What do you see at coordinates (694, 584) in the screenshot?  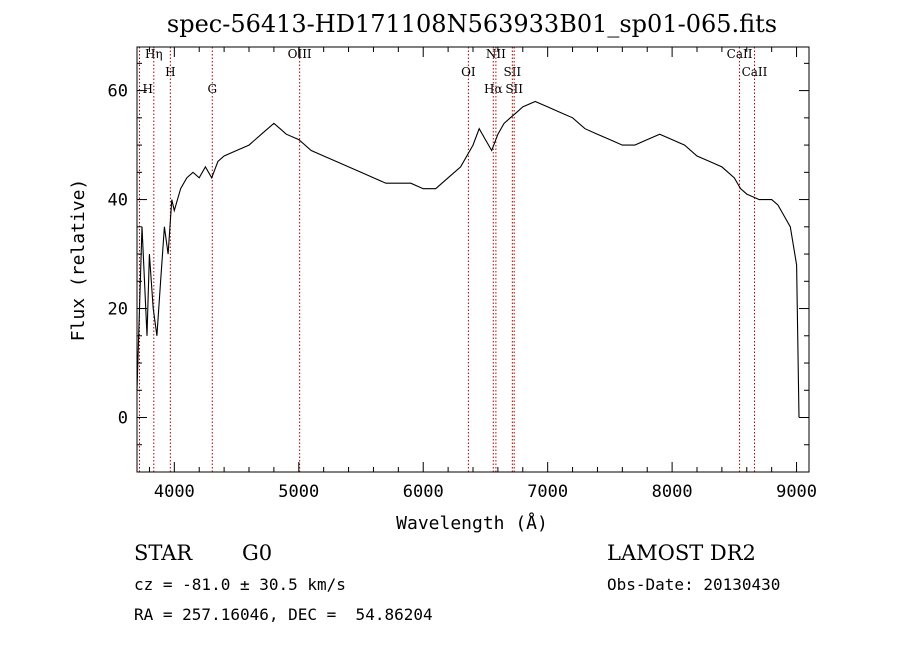 I see `obs-date-text: Obs-Date: 20130430` at bounding box center [694, 584].